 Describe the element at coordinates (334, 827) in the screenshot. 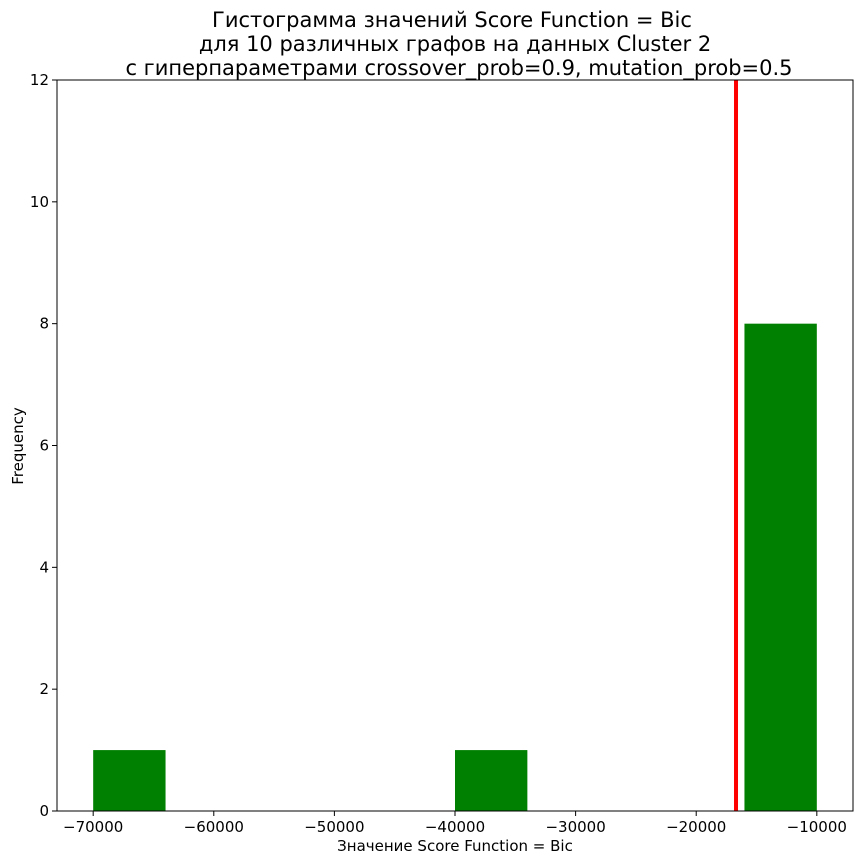

I see `x-tick-label: −50000` at that location.